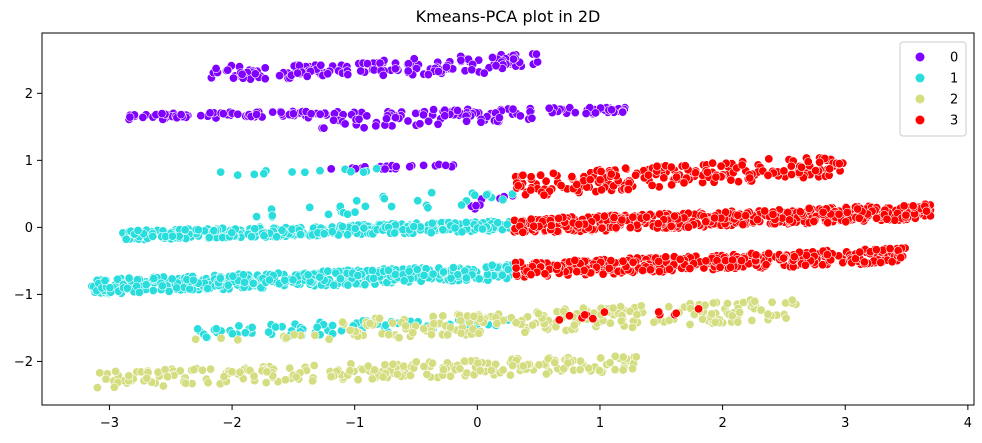 This screenshot has height=443, width=982. Describe the element at coordinates (231, 423) in the screenshot. I see `x-tick-label: −2` at that location.